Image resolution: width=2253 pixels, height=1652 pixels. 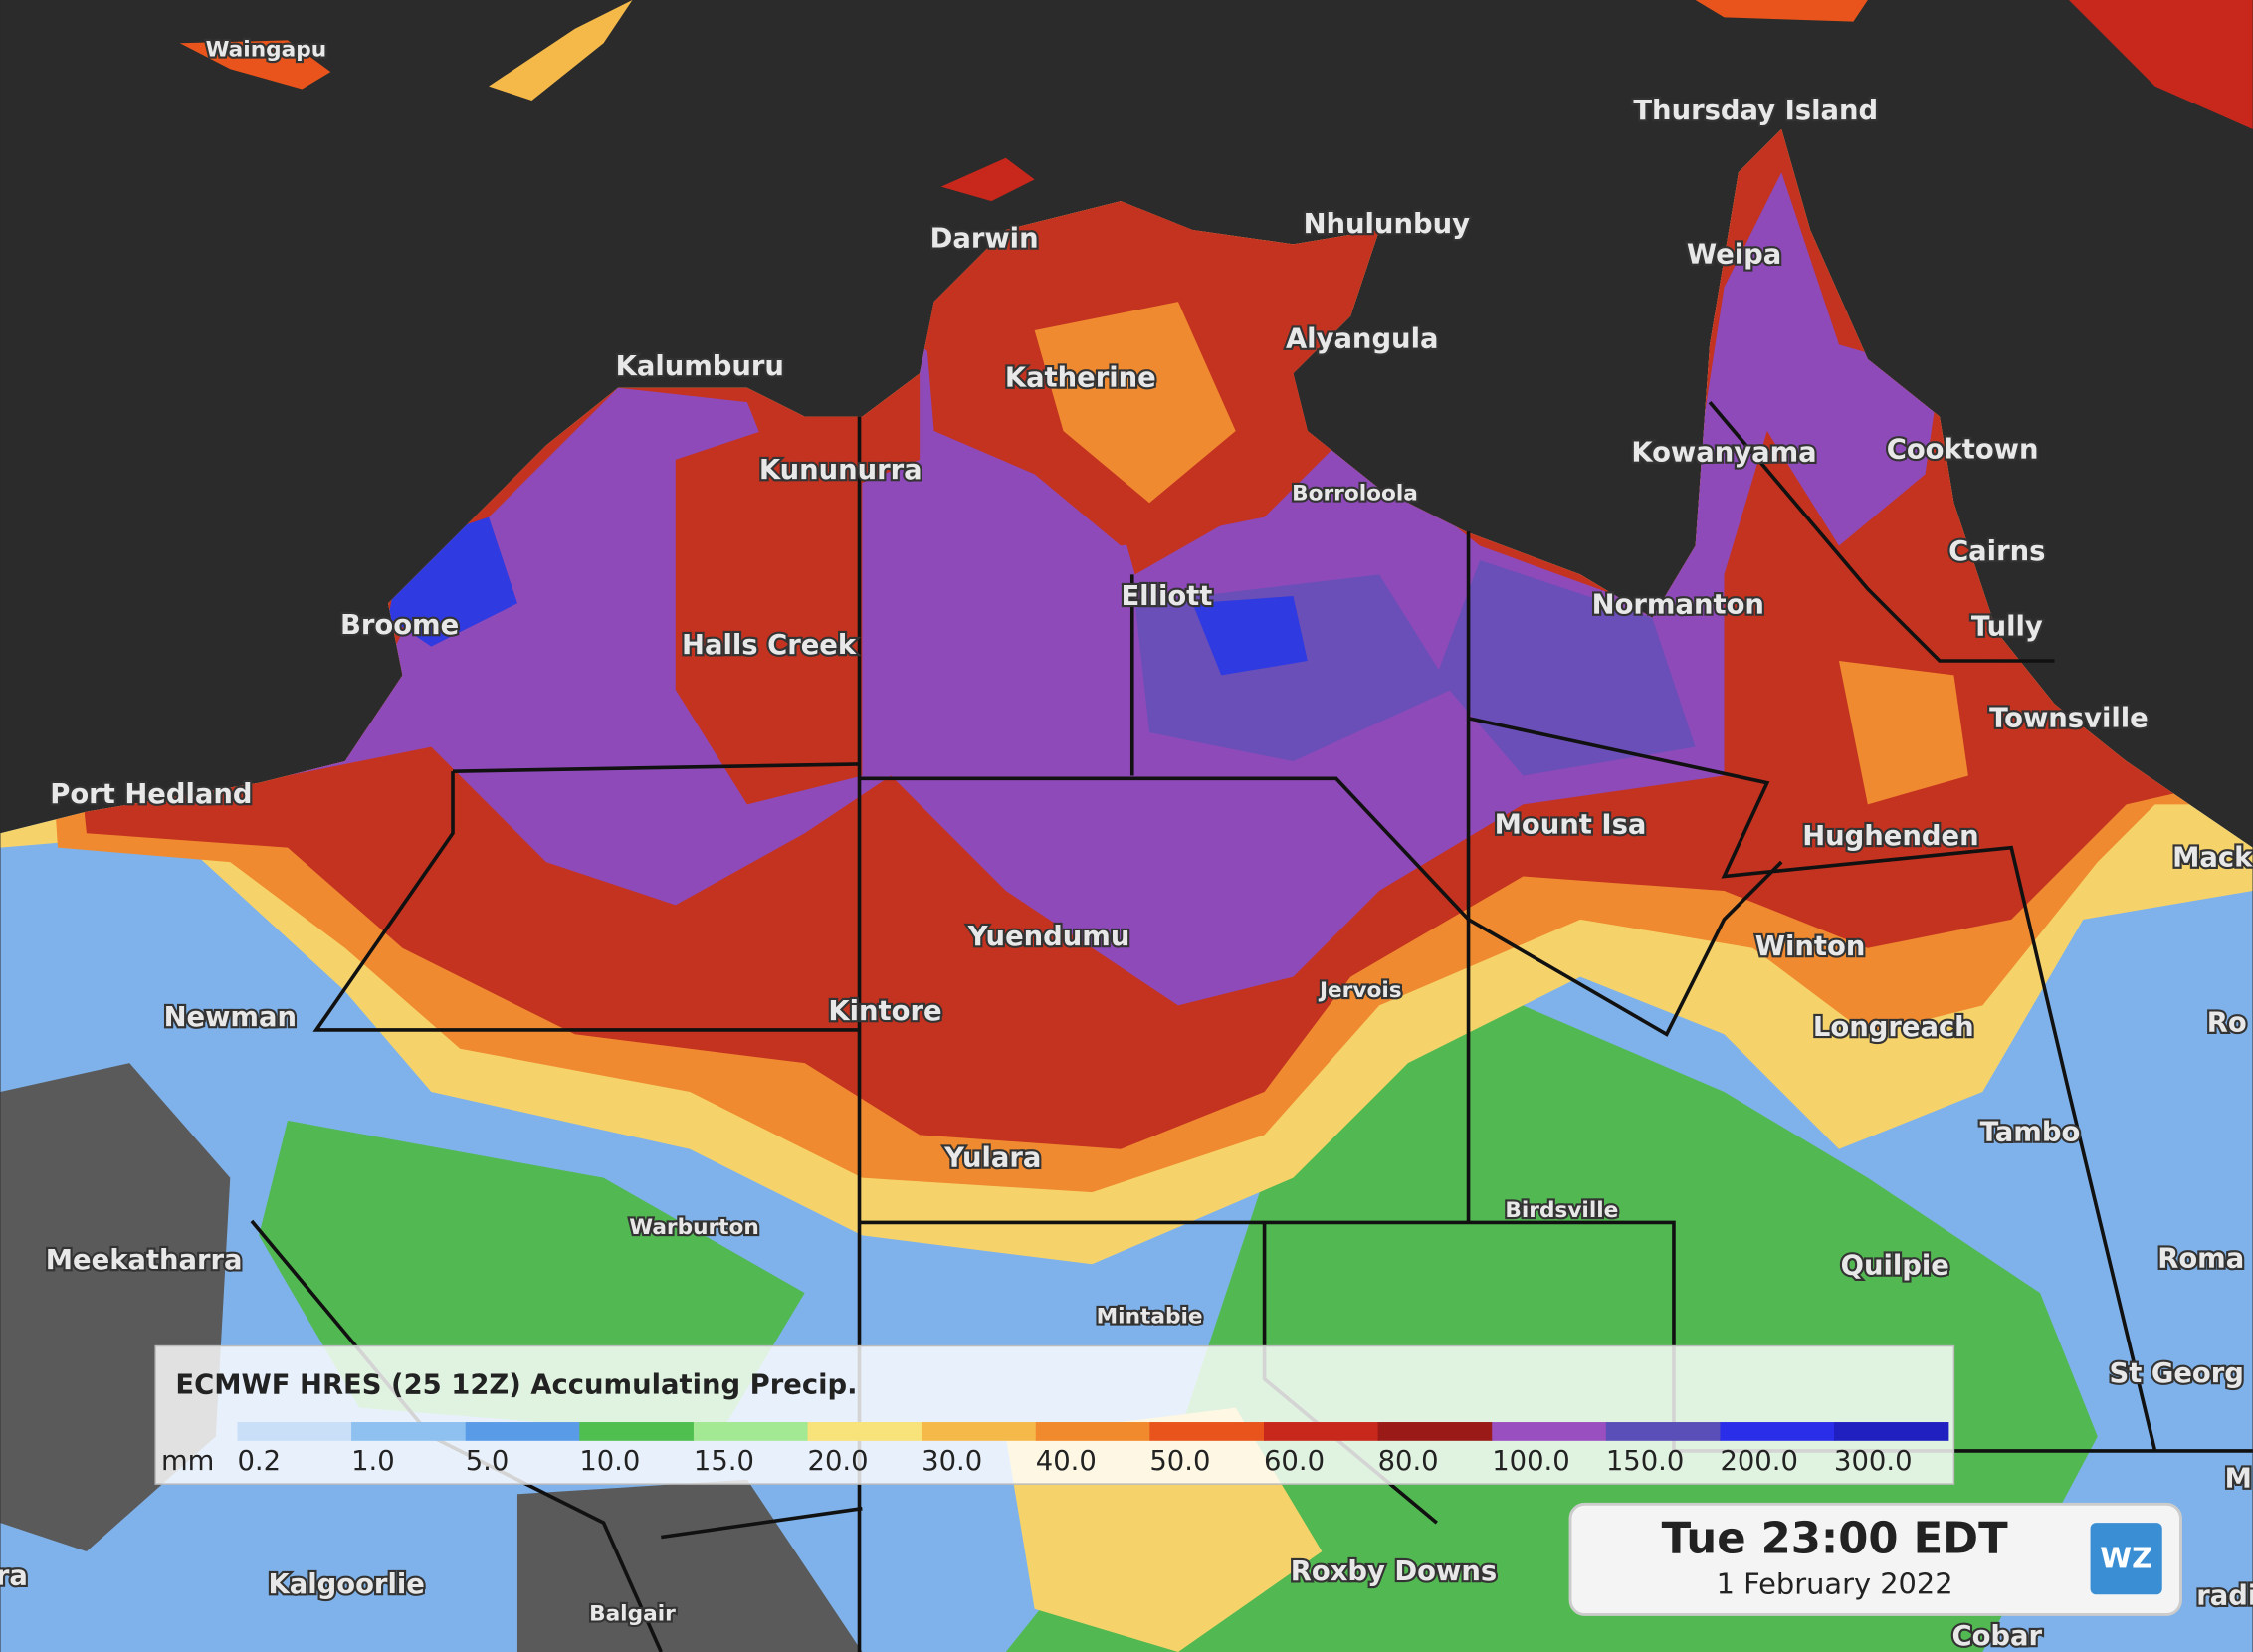 What do you see at coordinates (1645, 1461) in the screenshot?
I see `legend-tick-label: 150.0` at bounding box center [1645, 1461].